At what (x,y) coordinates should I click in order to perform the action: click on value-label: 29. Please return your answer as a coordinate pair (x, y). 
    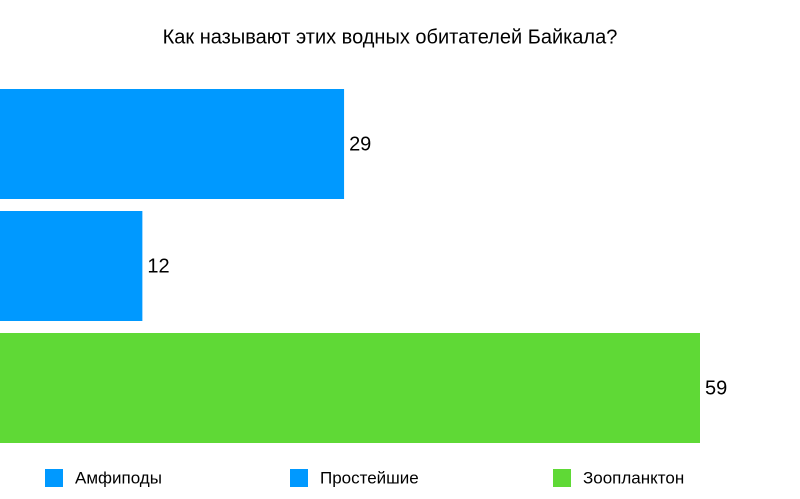
    Looking at the image, I should click on (360, 144).